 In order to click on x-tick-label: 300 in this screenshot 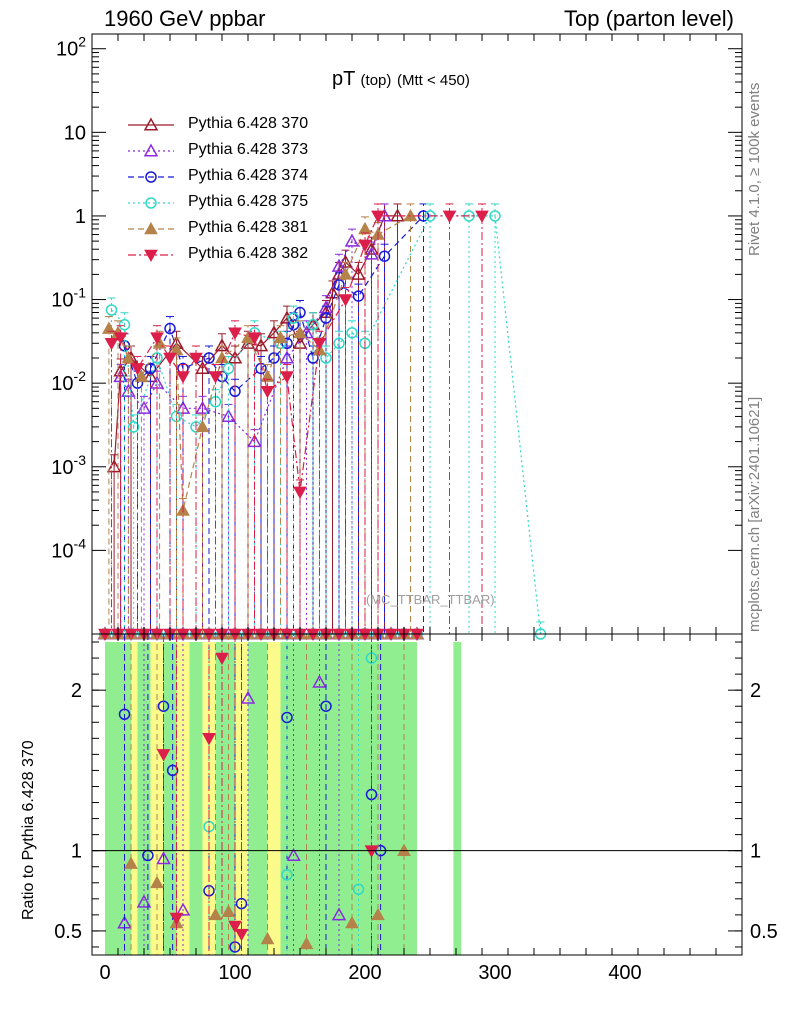, I will do `click(494, 973)`.